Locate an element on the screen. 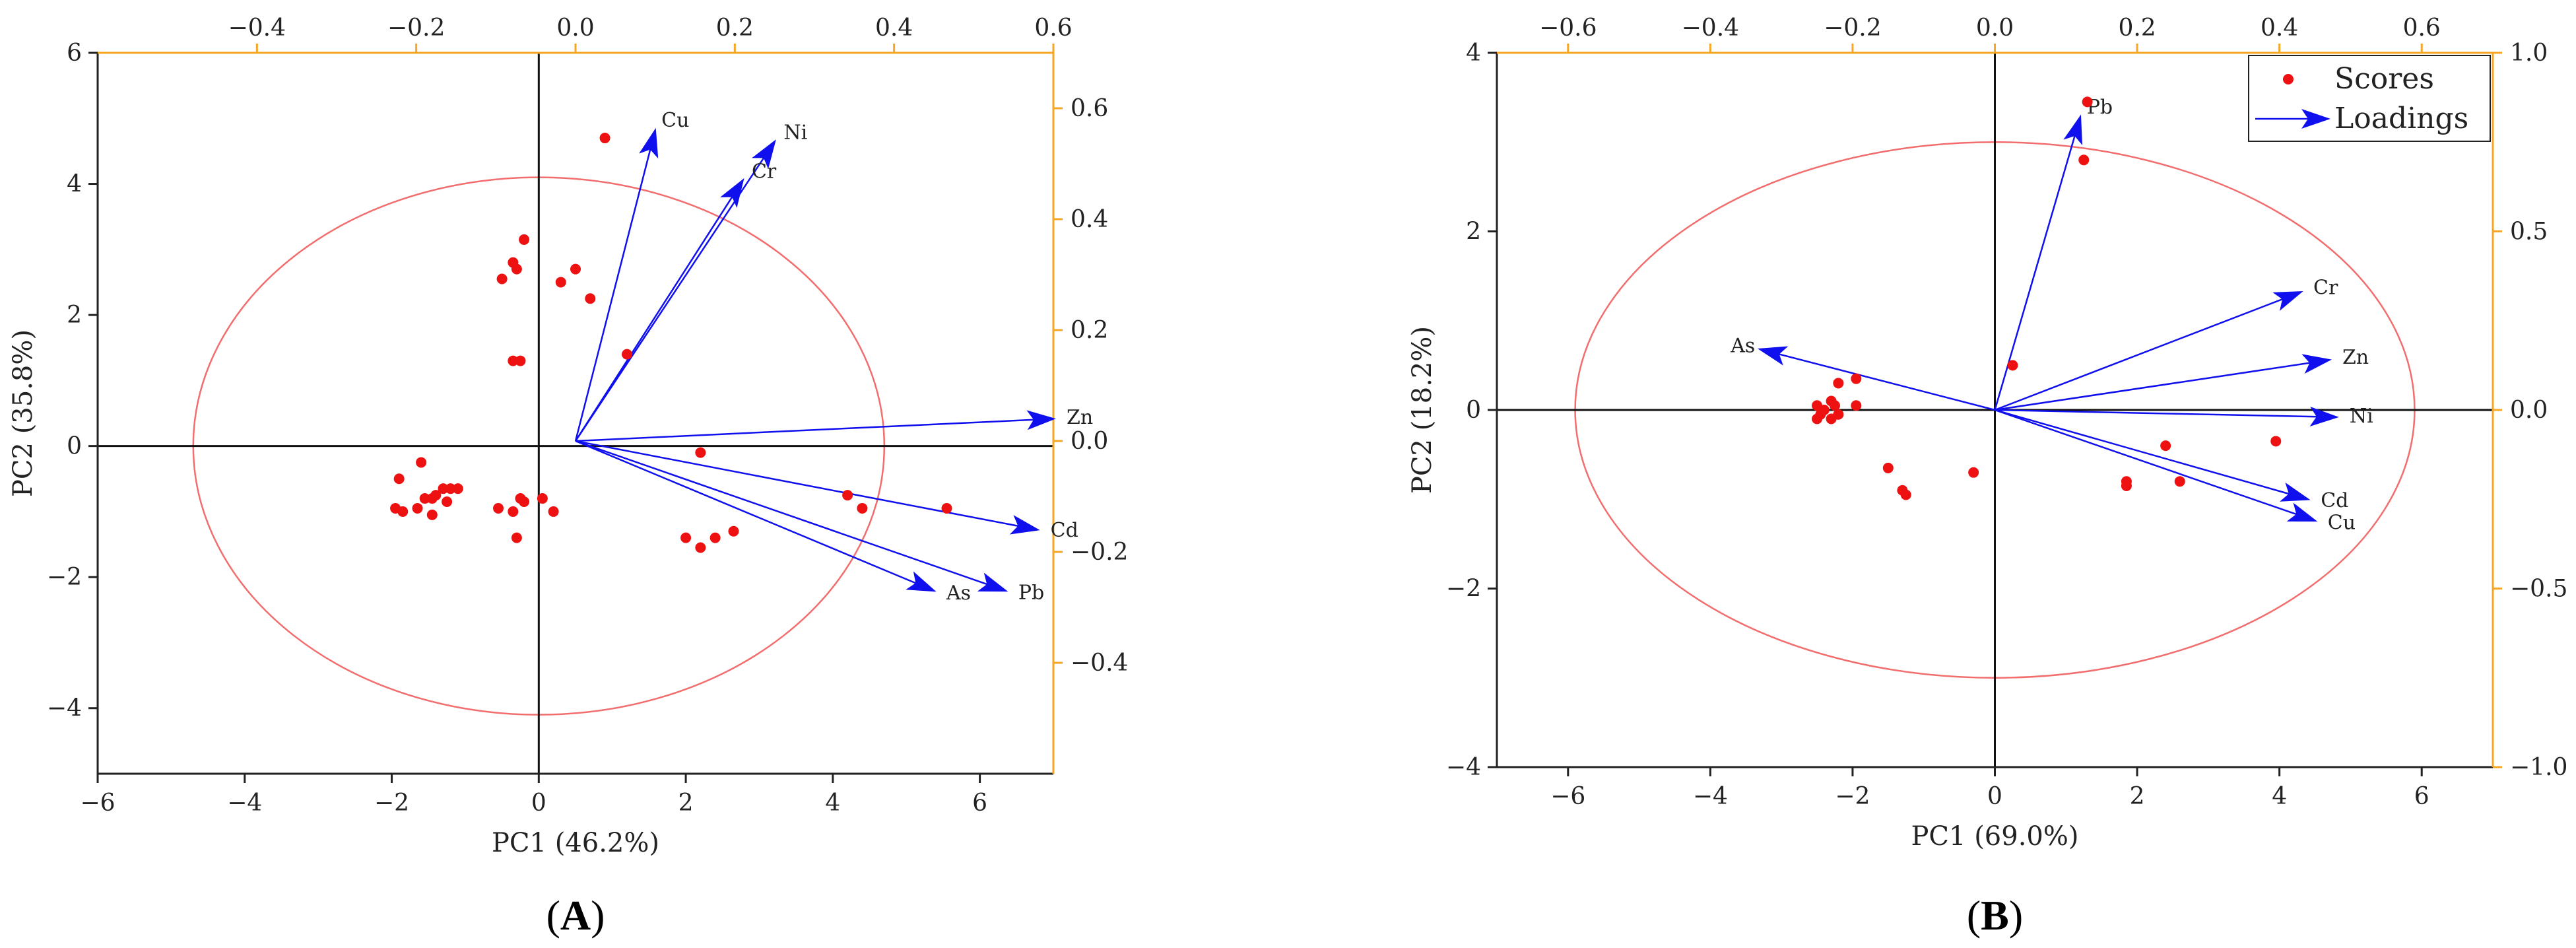  top-tick-label: −0.4 is located at coordinates (1710, 28).